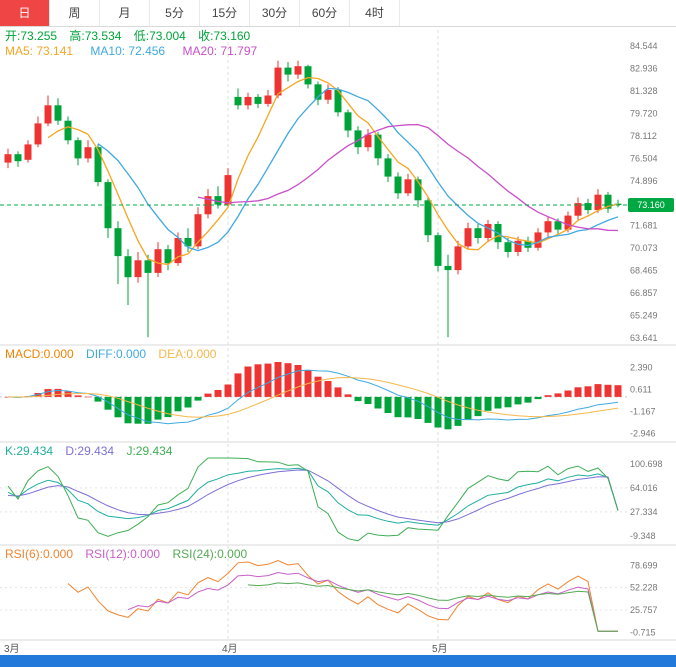  I want to click on svg-text: 66.857, so click(644, 293).